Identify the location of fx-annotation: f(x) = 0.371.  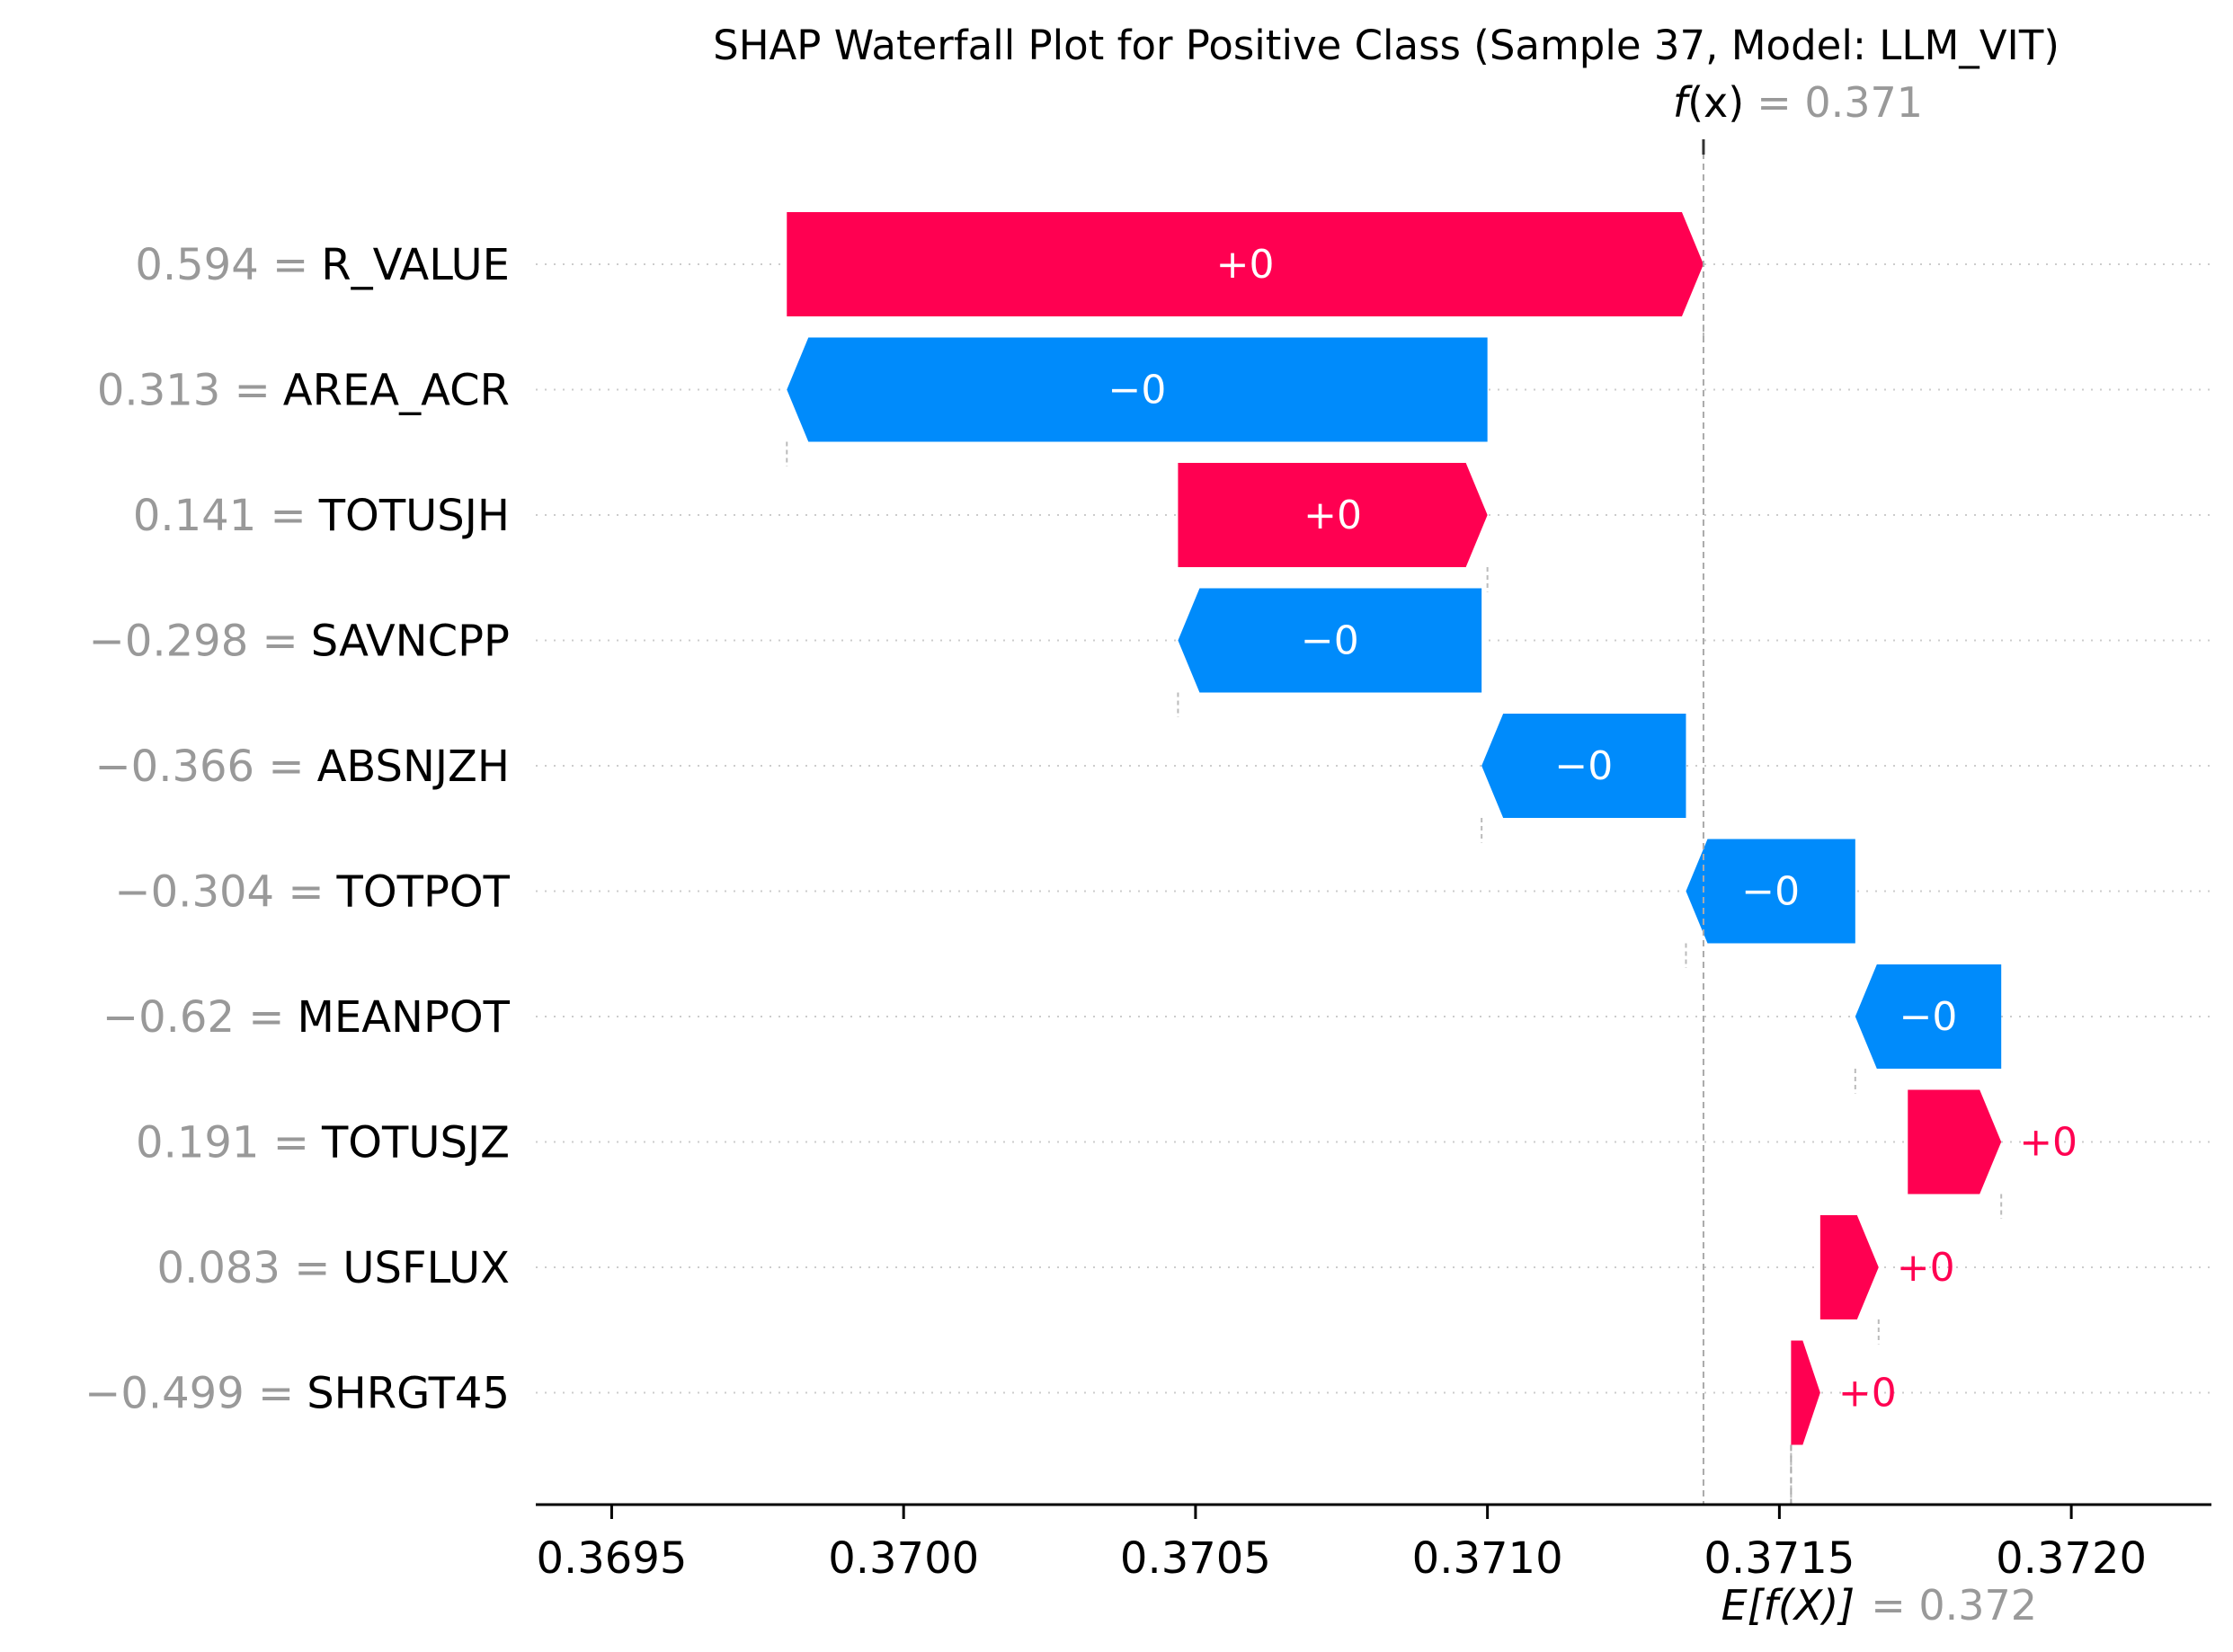
(1798, 102).